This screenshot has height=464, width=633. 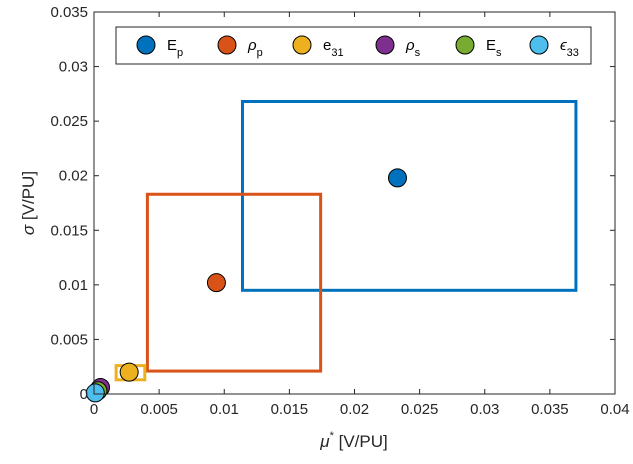 I want to click on legend-label-0: Ep, so click(x=175, y=48).